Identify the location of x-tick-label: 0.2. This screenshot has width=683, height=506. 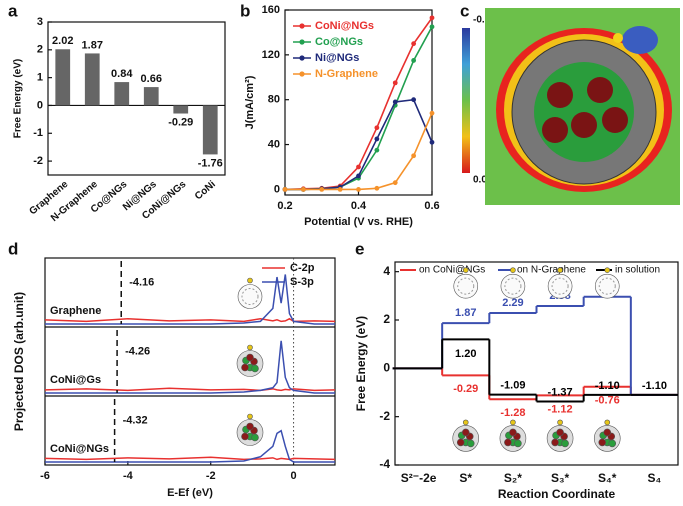
(284, 206).